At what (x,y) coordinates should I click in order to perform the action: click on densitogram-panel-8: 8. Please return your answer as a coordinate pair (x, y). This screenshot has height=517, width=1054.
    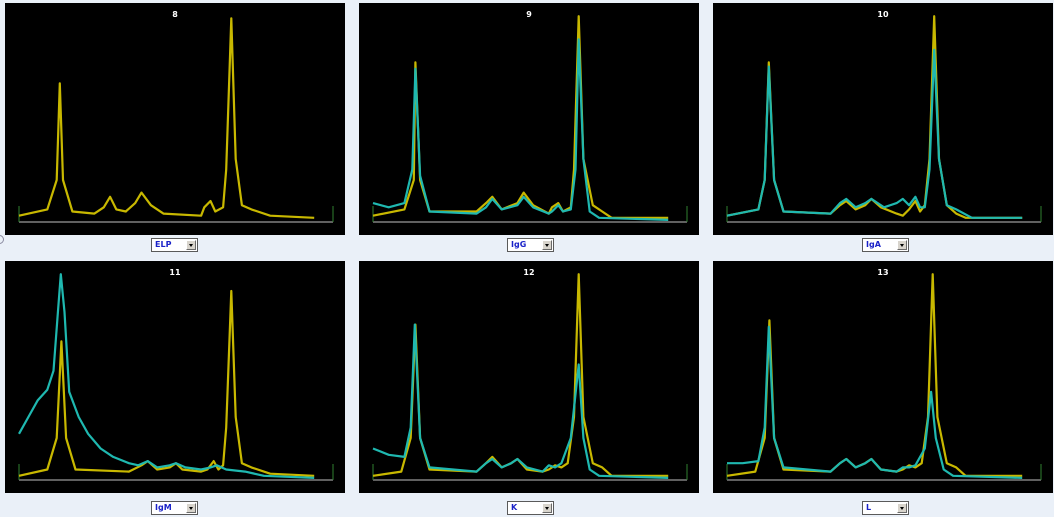
    Looking at the image, I should click on (175, 119).